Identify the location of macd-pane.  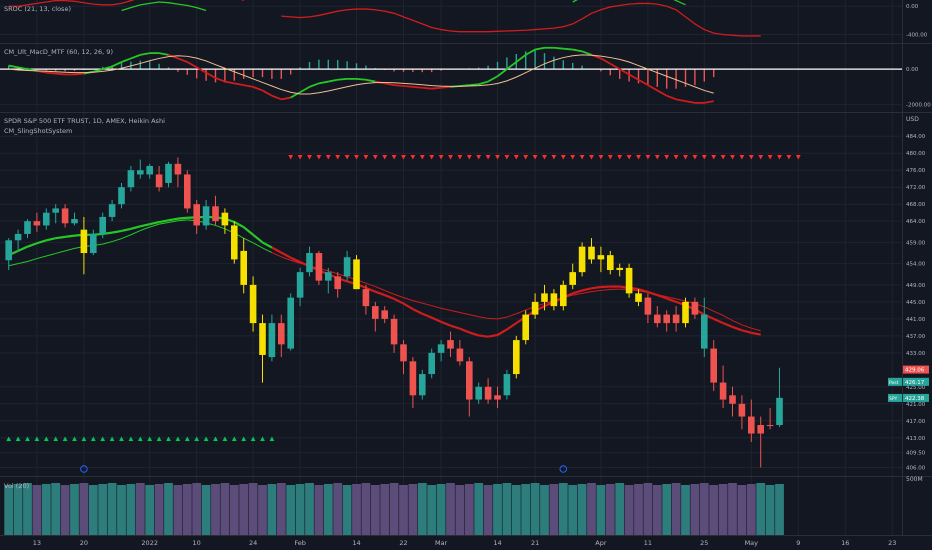
(451, 75).